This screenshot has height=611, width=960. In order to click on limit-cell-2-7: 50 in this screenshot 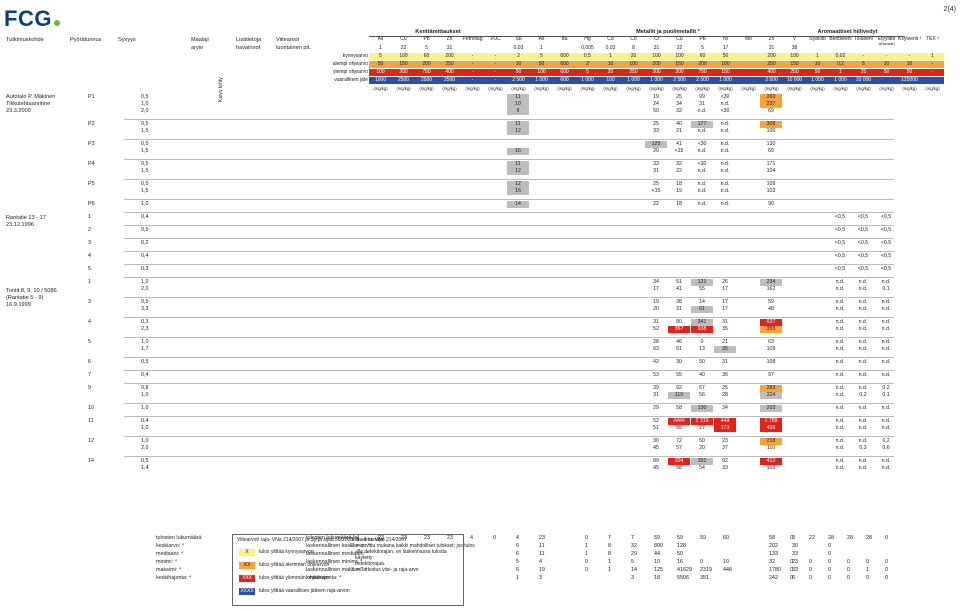, I will do `click(541, 64)`.